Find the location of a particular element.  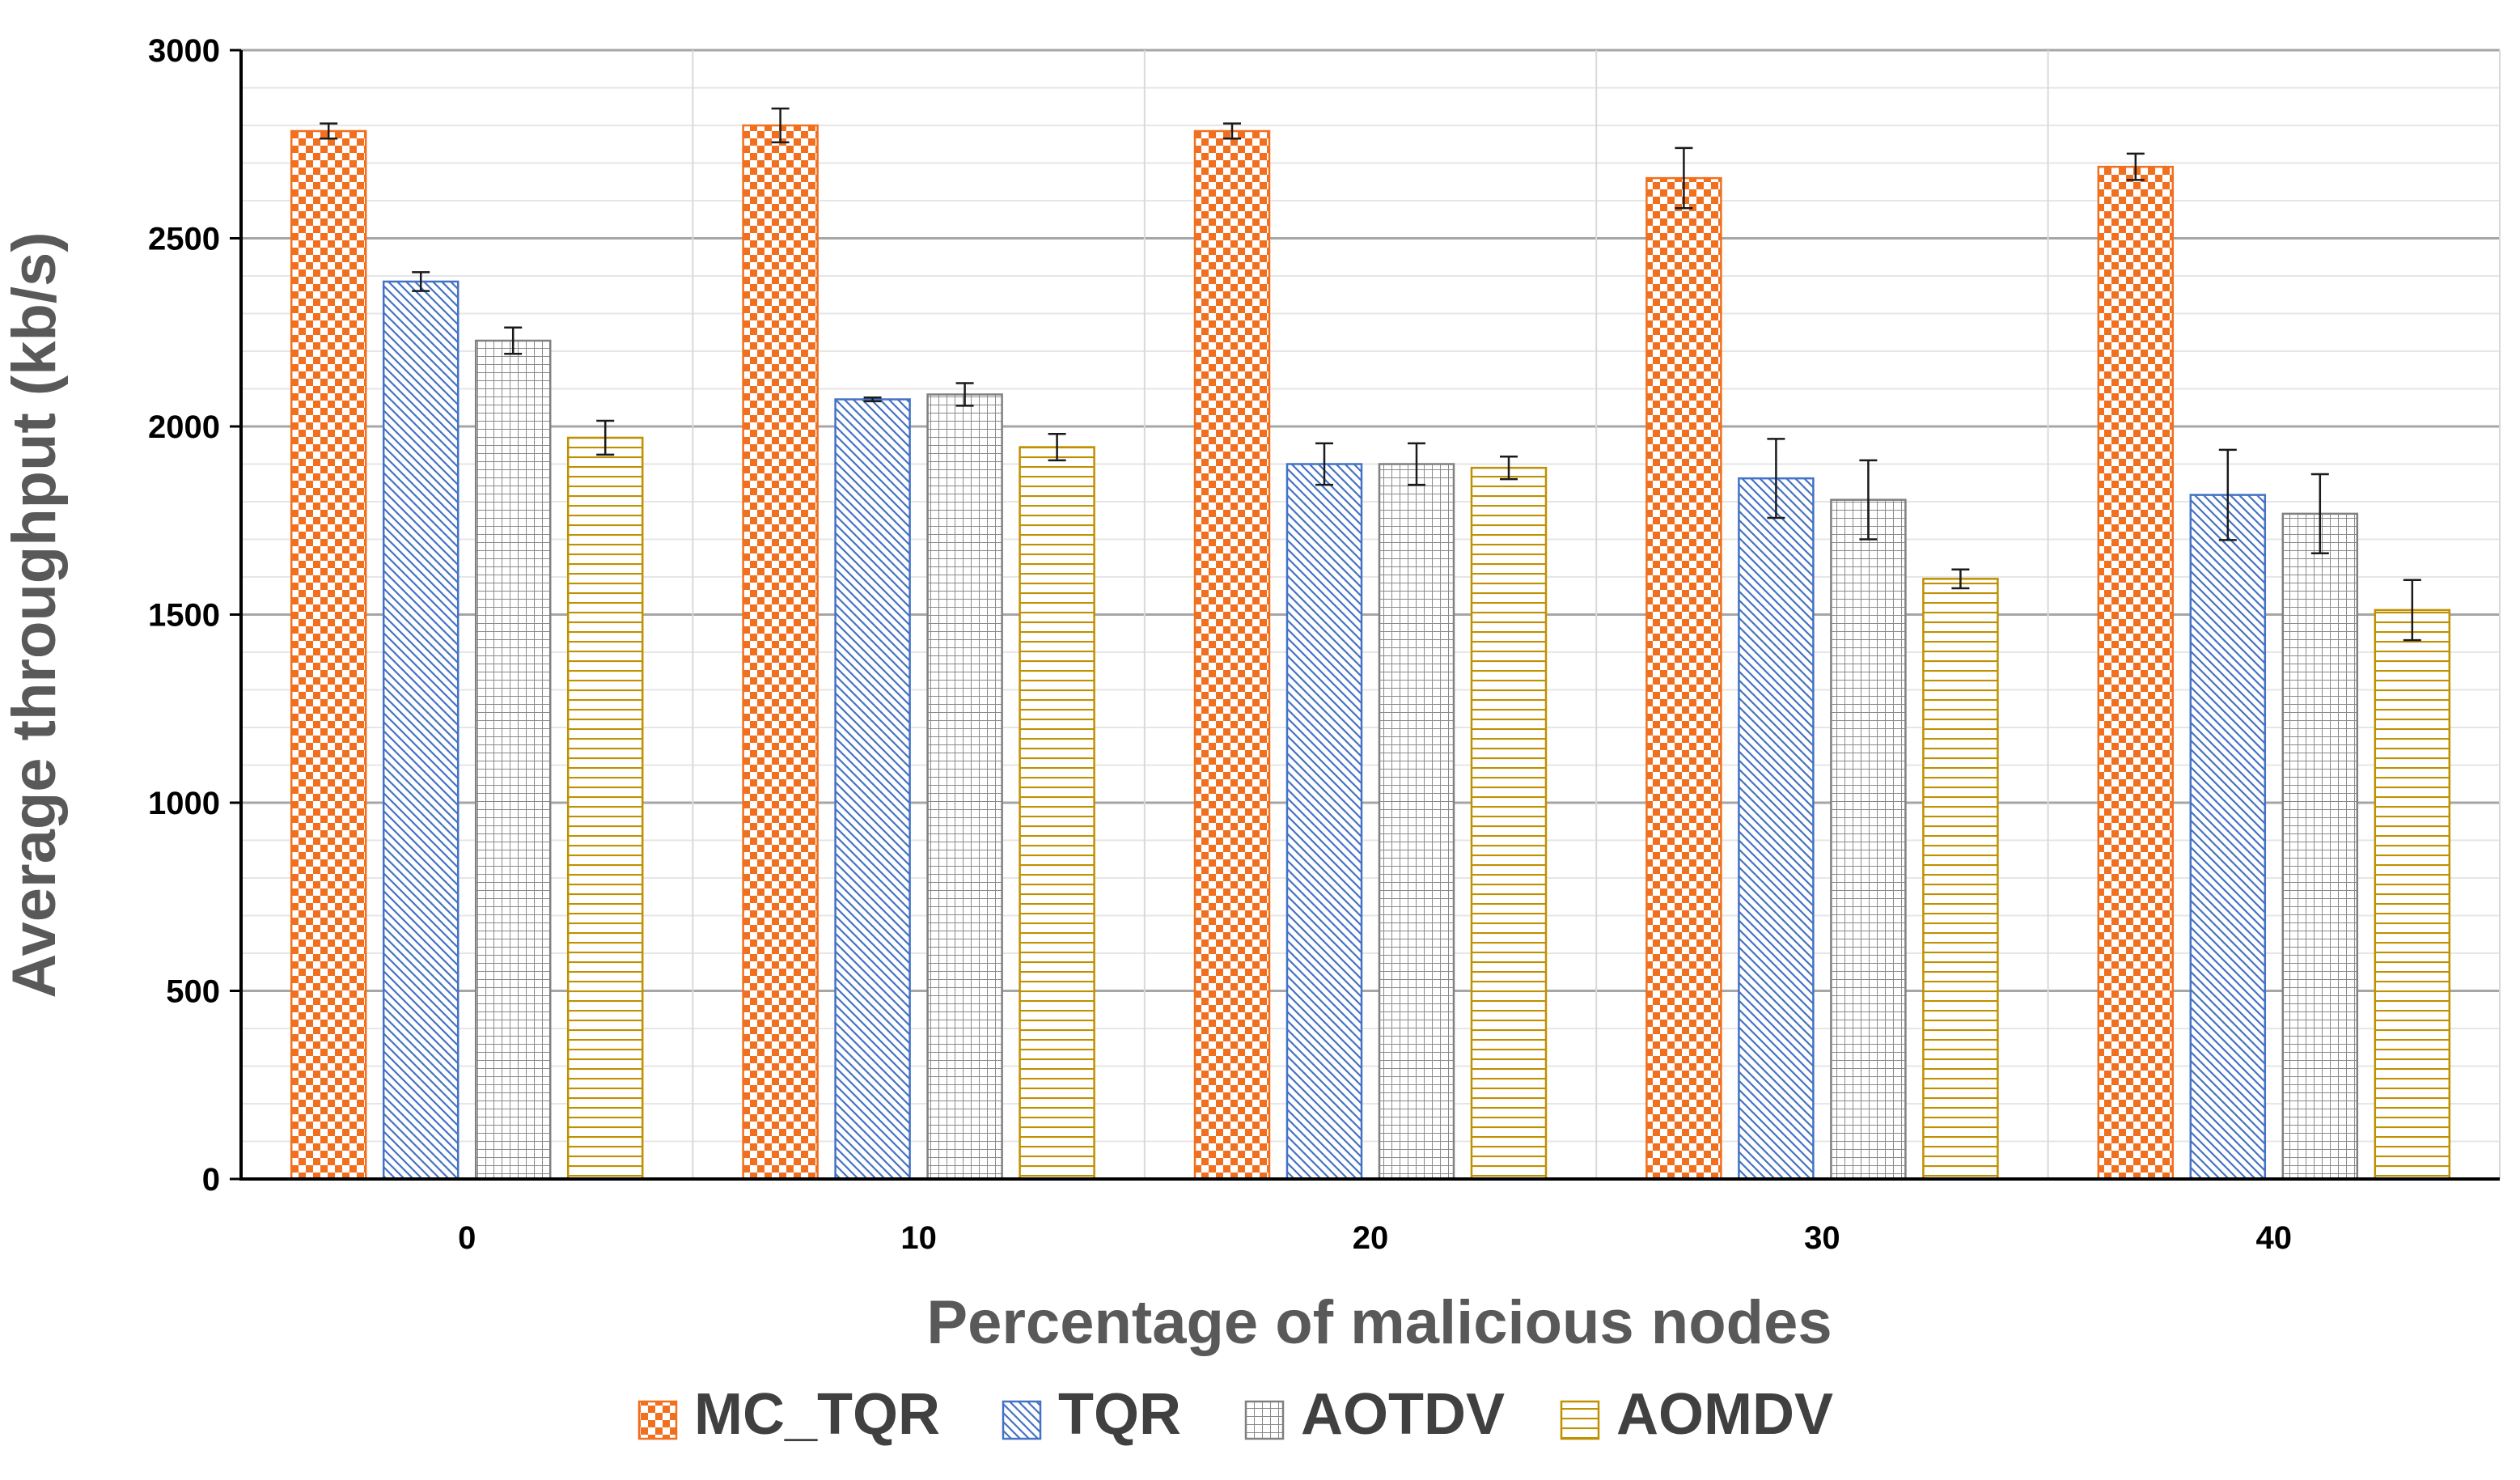

legend-label-mc-tqr: MC_TQR is located at coordinates (817, 1414).